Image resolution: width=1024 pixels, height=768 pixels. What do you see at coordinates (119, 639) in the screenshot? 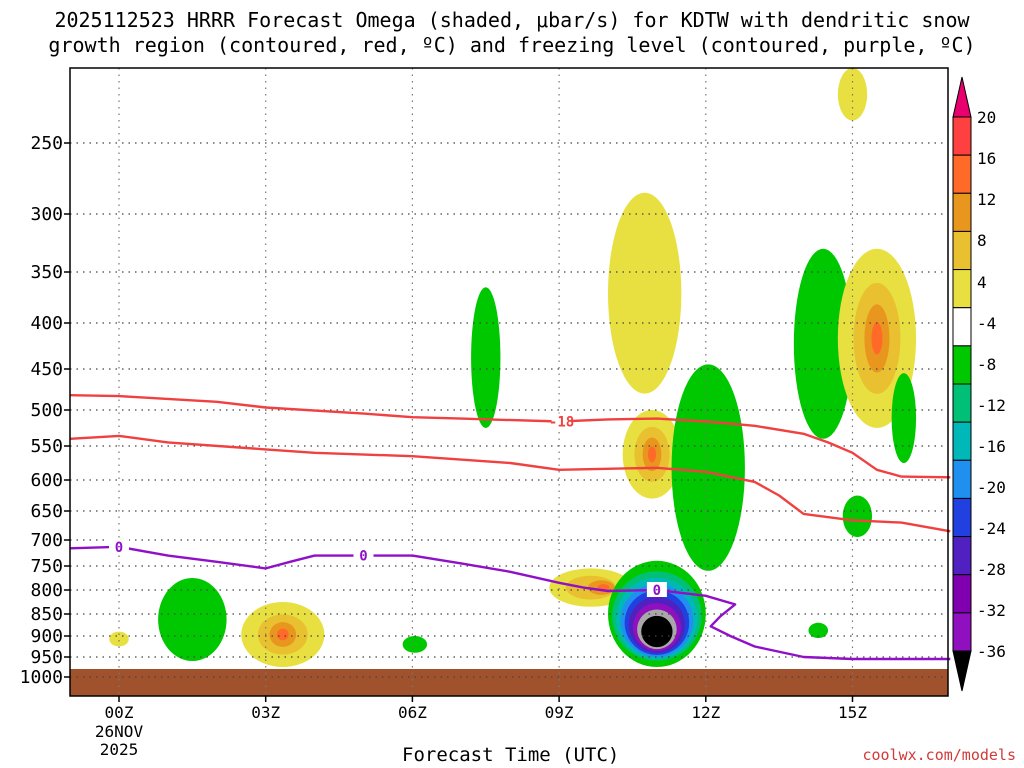
I see `omega-region-yellow-0000z` at bounding box center [119, 639].